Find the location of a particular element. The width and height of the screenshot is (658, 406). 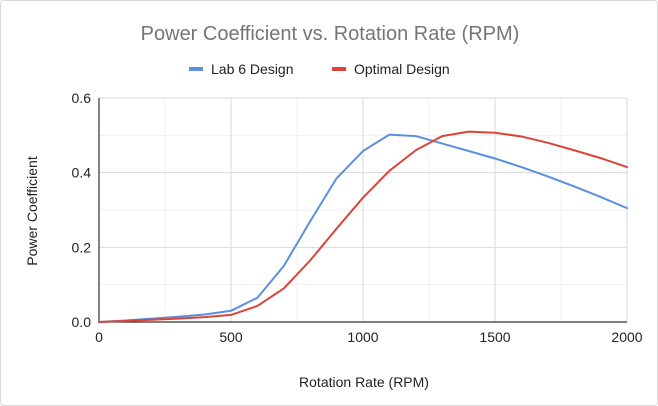

x-tick-label: 2000 is located at coordinates (626, 337).